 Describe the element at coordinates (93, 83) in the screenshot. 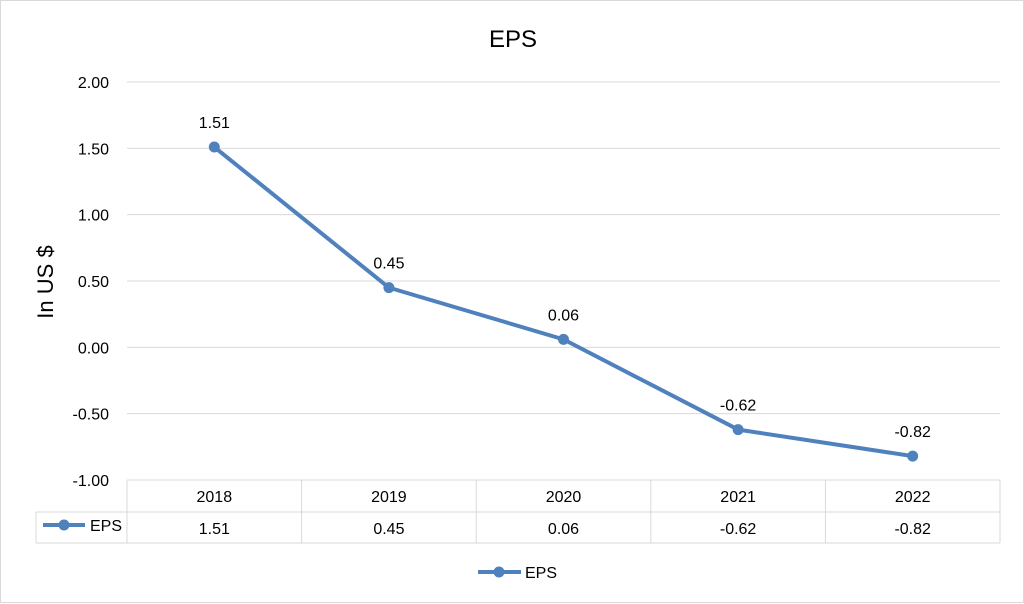

I see `y-tick-label: 2.00` at that location.